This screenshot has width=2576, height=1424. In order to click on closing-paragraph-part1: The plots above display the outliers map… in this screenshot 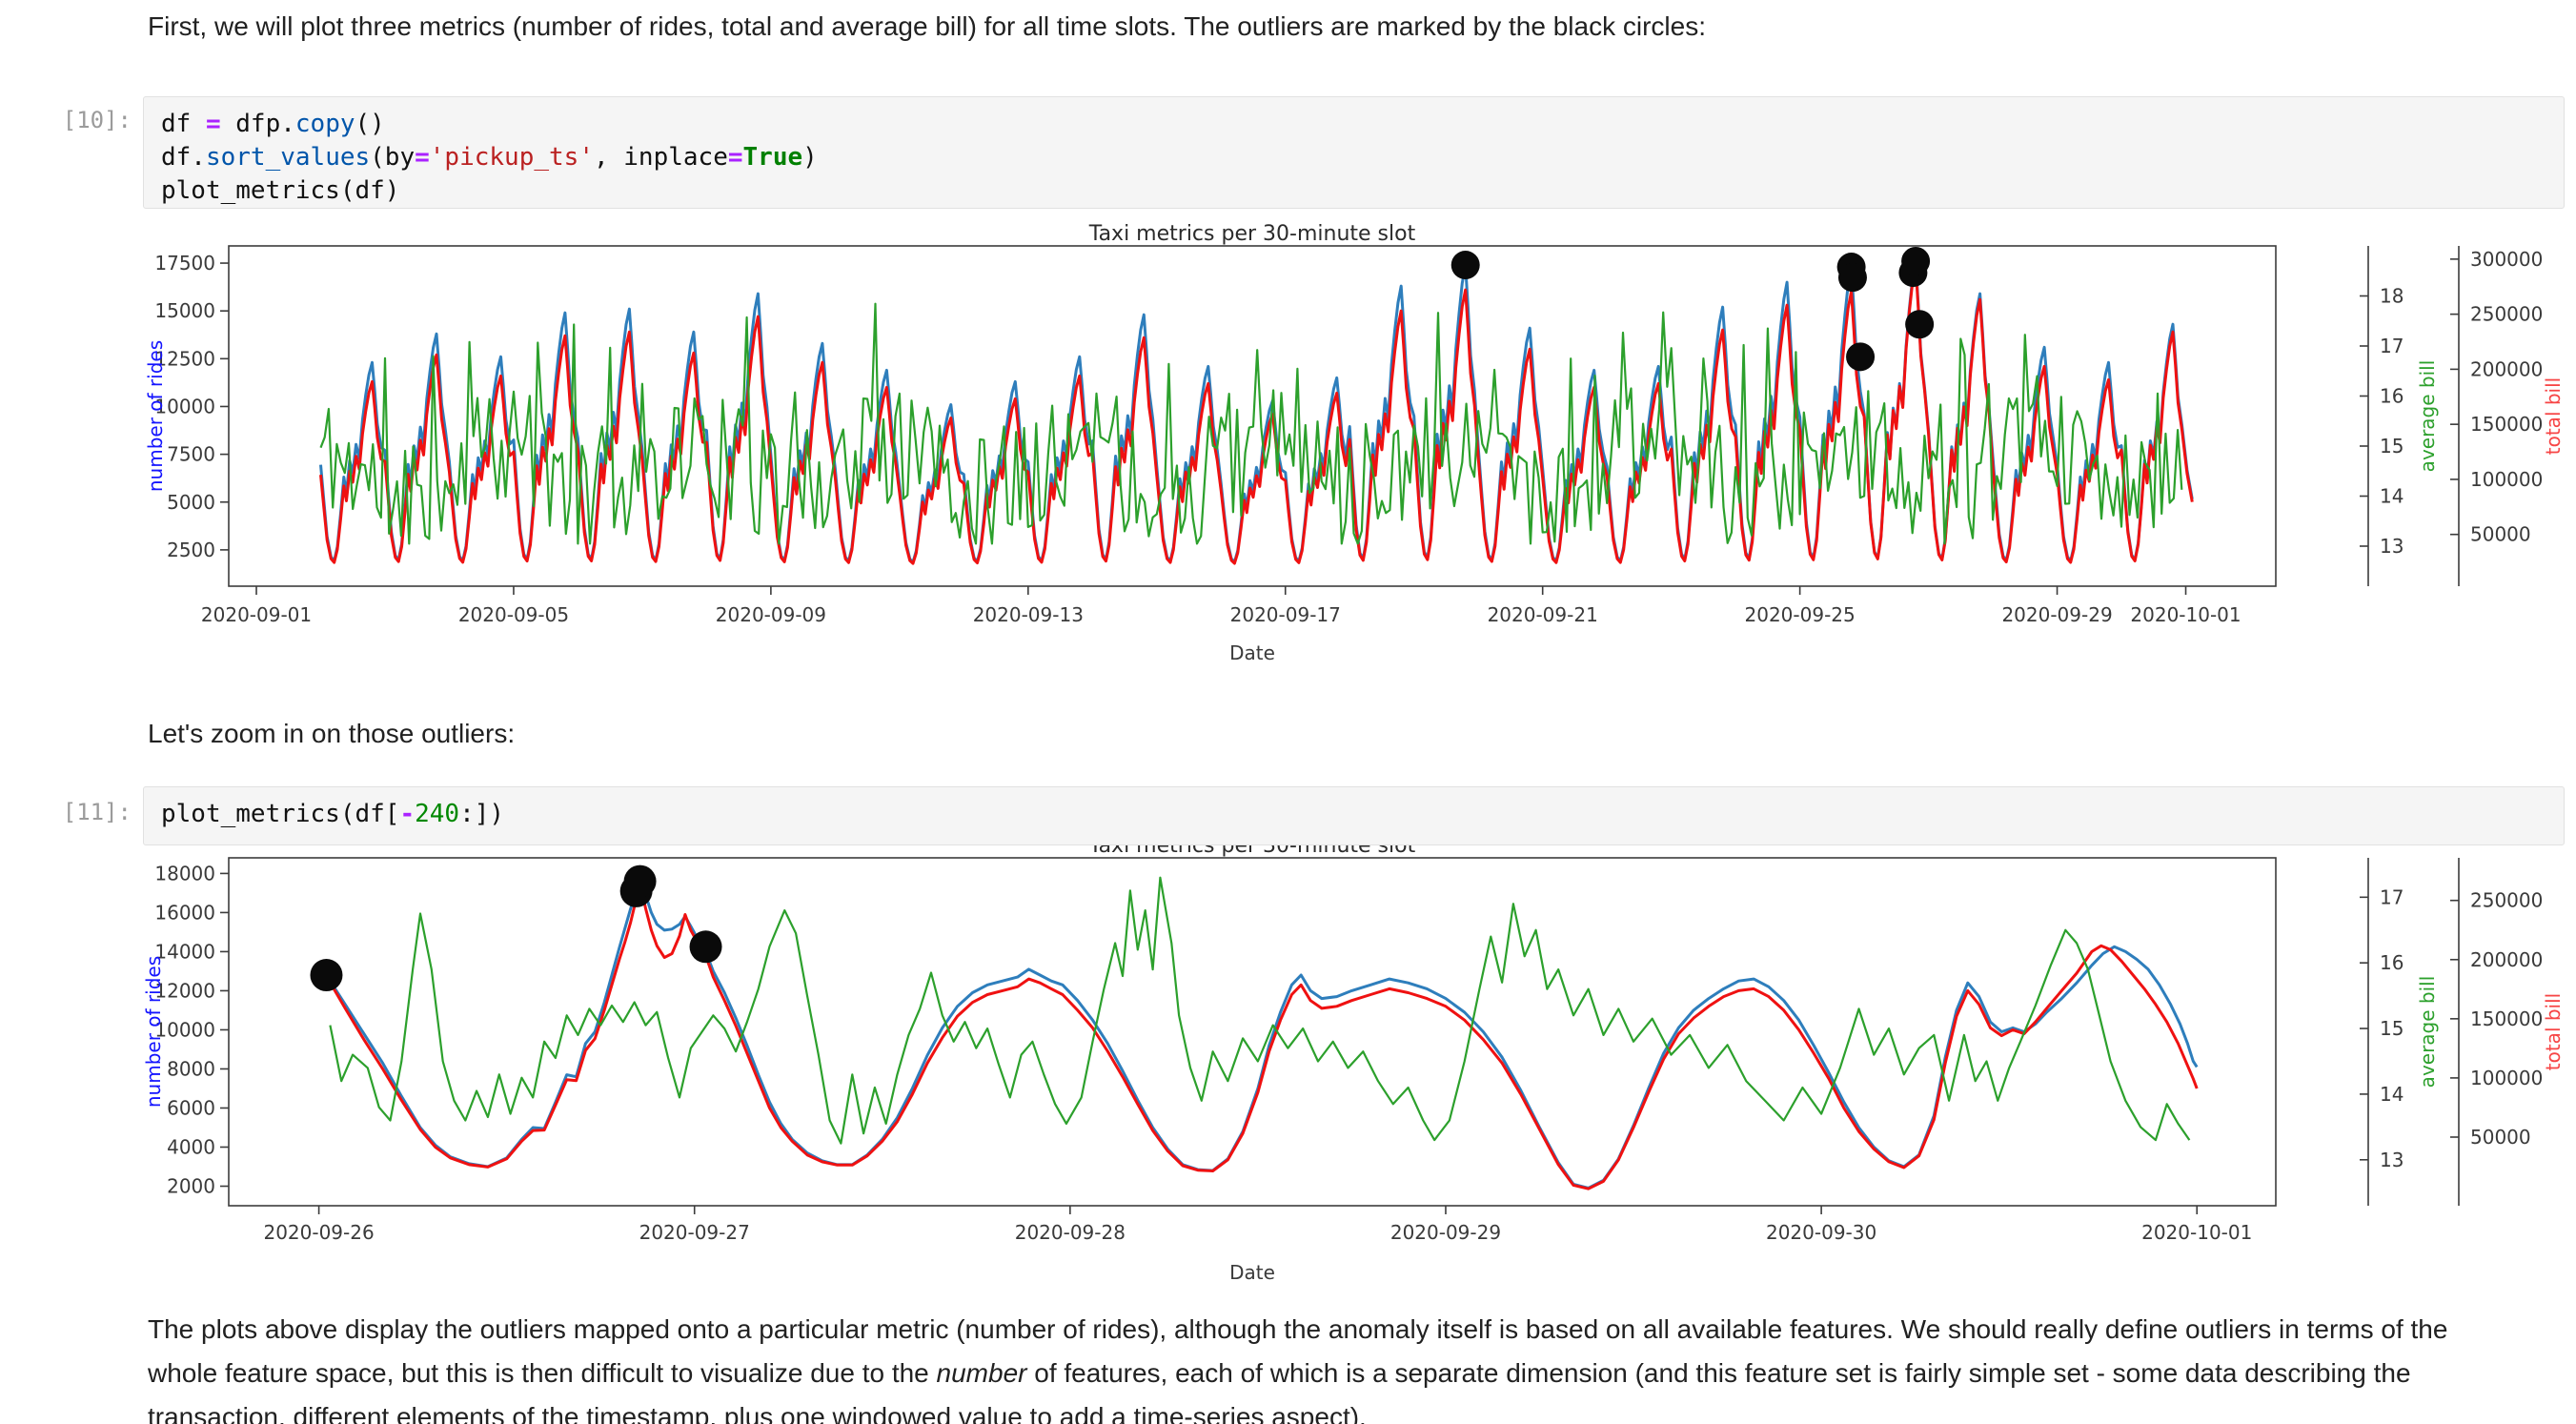, I will do `click(1298, 1351)`.